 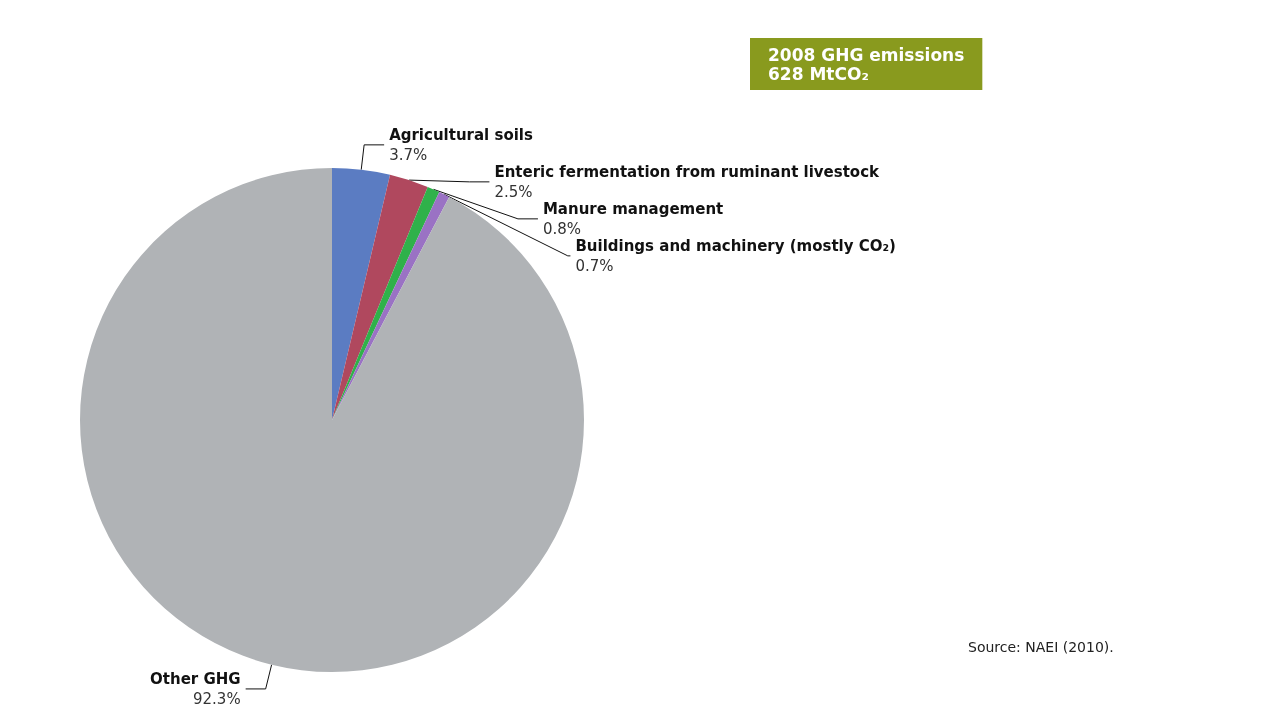 What do you see at coordinates (818, 73) in the screenshot?
I see `chart-subtitle: 628 MtCO₂` at bounding box center [818, 73].